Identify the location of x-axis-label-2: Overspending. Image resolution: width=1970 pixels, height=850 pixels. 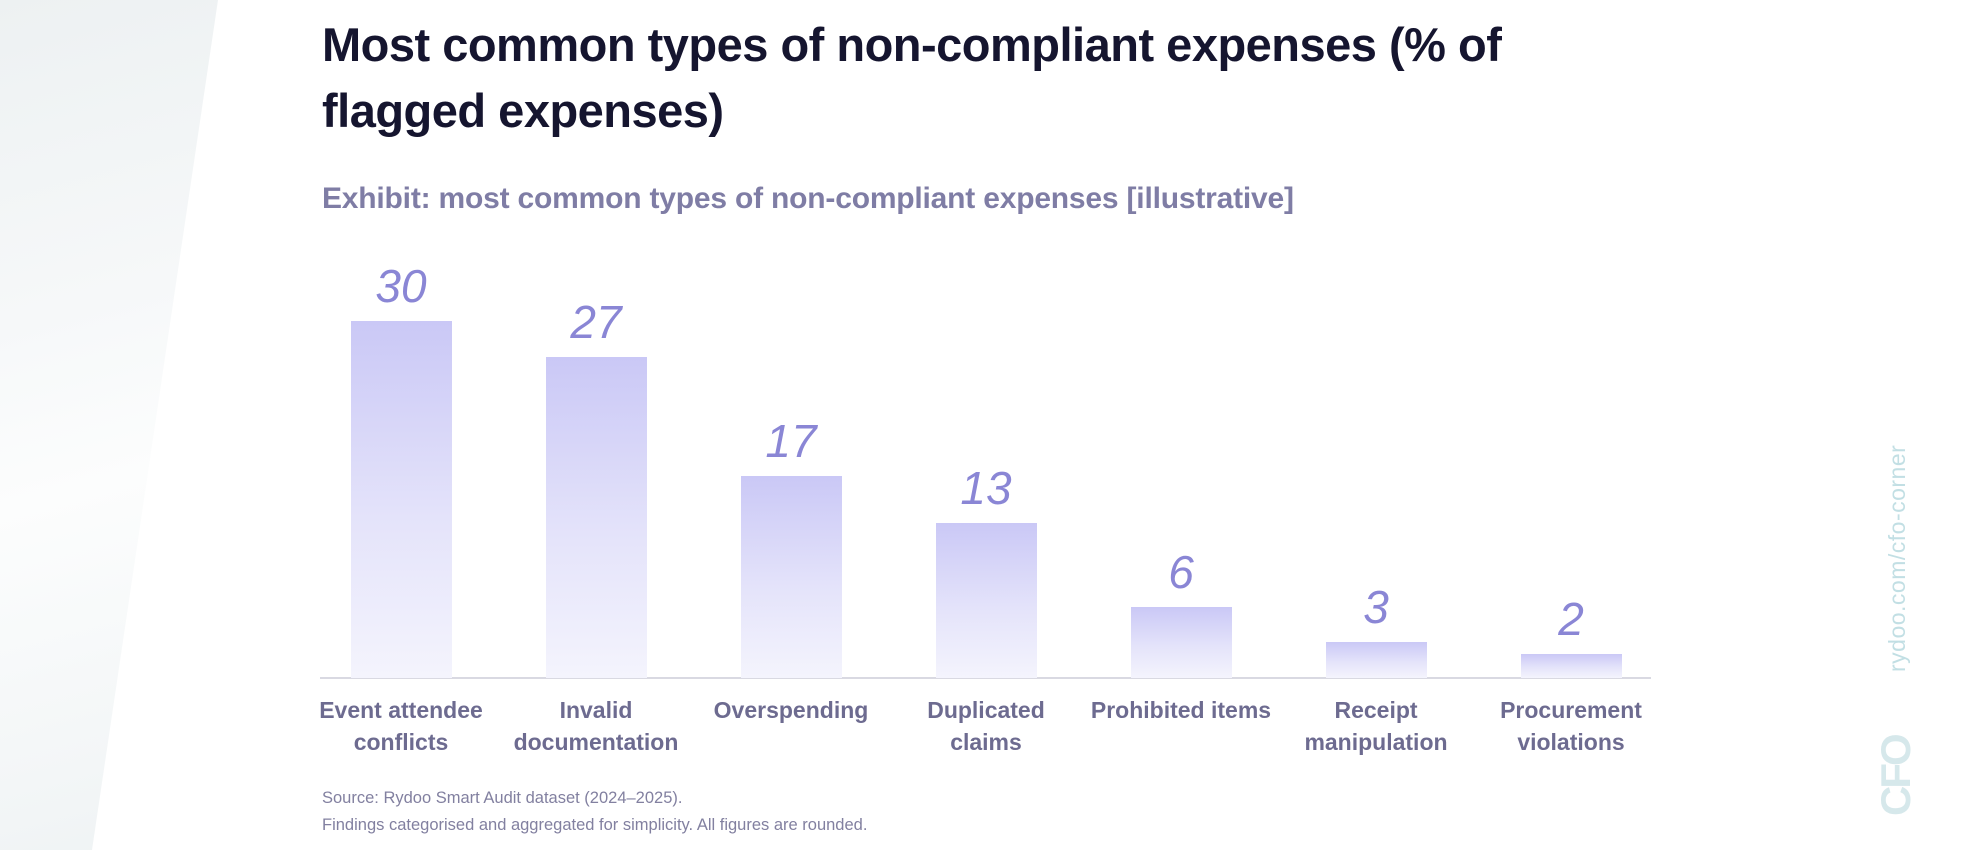
(791, 710).